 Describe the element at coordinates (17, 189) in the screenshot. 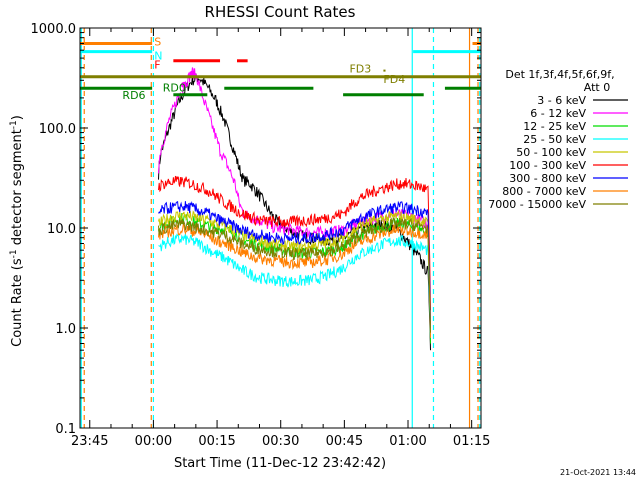

I see `y-axis-label-part-2: detector segment` at that location.